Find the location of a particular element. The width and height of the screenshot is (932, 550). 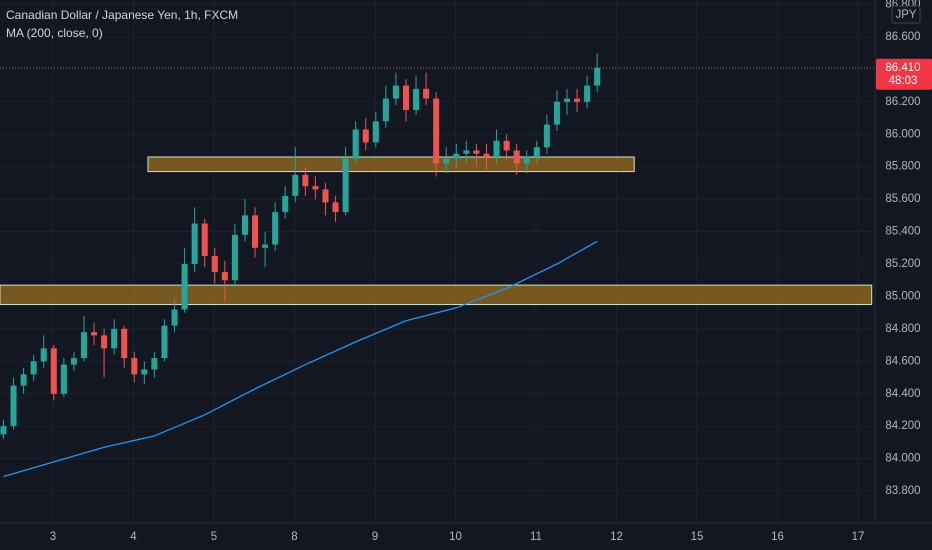

currency: JPY is located at coordinates (905, 15).